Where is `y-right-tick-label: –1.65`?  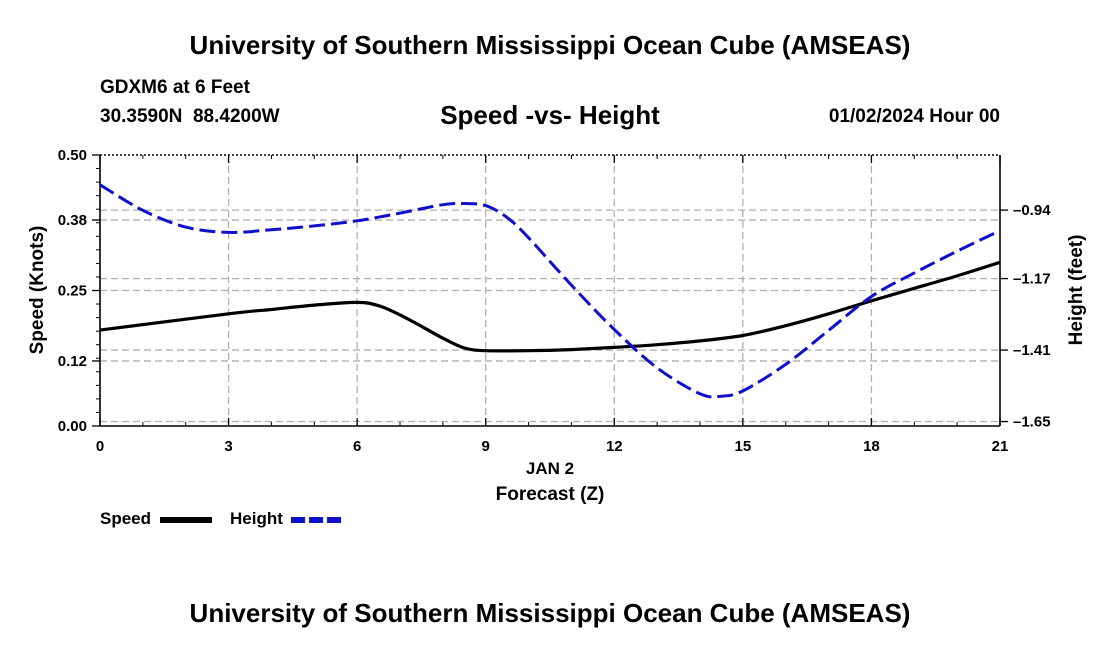 y-right-tick-label: –1.65 is located at coordinates (1032, 422).